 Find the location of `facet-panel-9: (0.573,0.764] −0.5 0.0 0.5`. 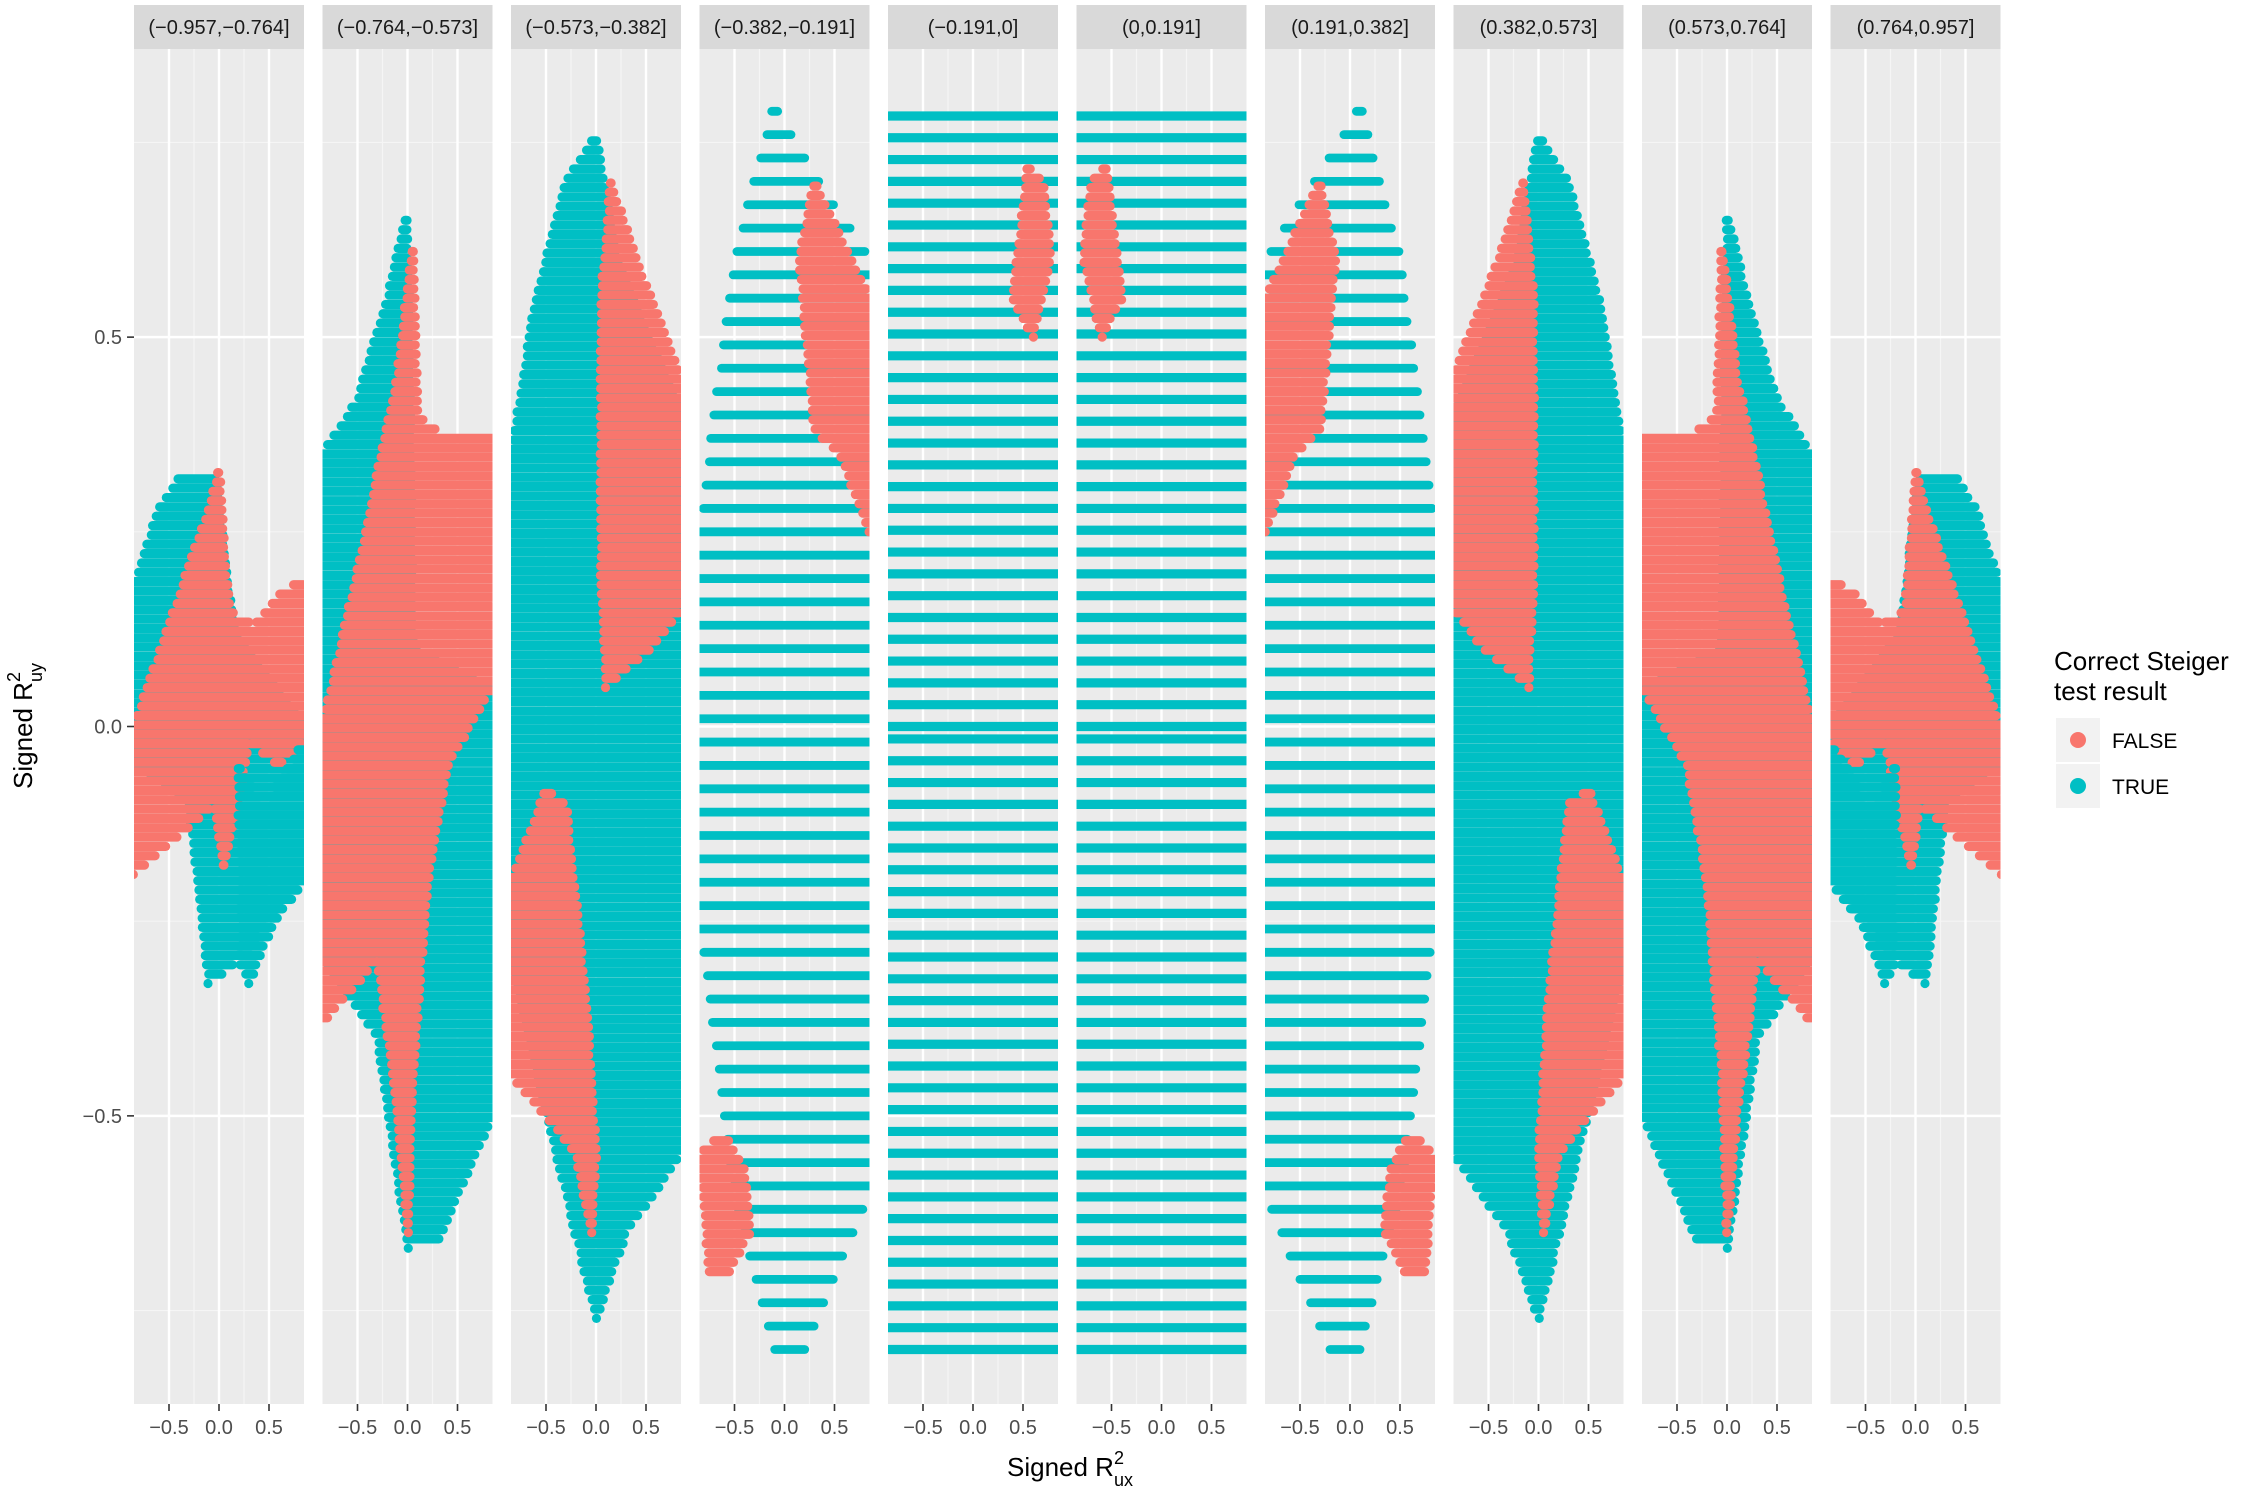

facet-panel-9: (0.573,0.764] −0.5 0.0 0.5 is located at coordinates (1727, 722).